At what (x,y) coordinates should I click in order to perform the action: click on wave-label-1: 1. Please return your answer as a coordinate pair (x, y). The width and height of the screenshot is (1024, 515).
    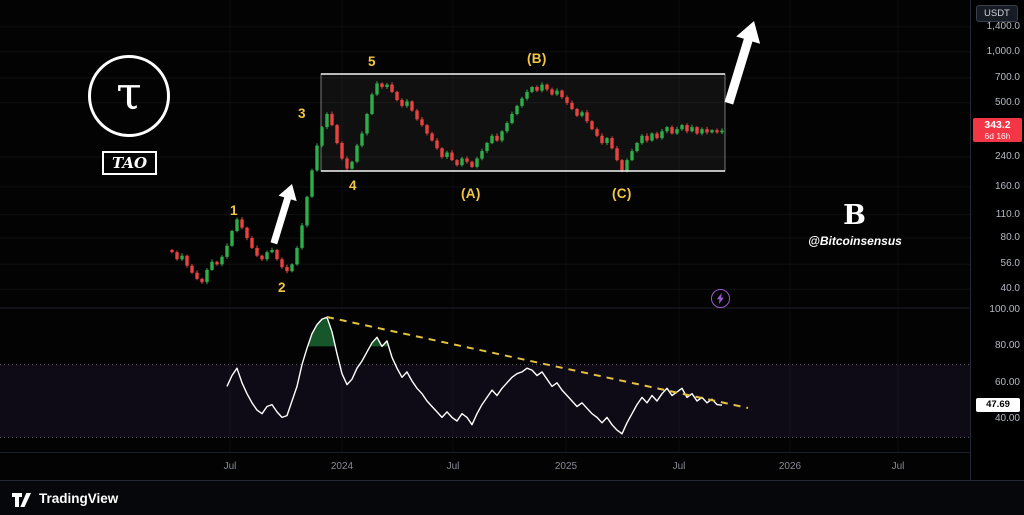
    Looking at the image, I should click on (234, 210).